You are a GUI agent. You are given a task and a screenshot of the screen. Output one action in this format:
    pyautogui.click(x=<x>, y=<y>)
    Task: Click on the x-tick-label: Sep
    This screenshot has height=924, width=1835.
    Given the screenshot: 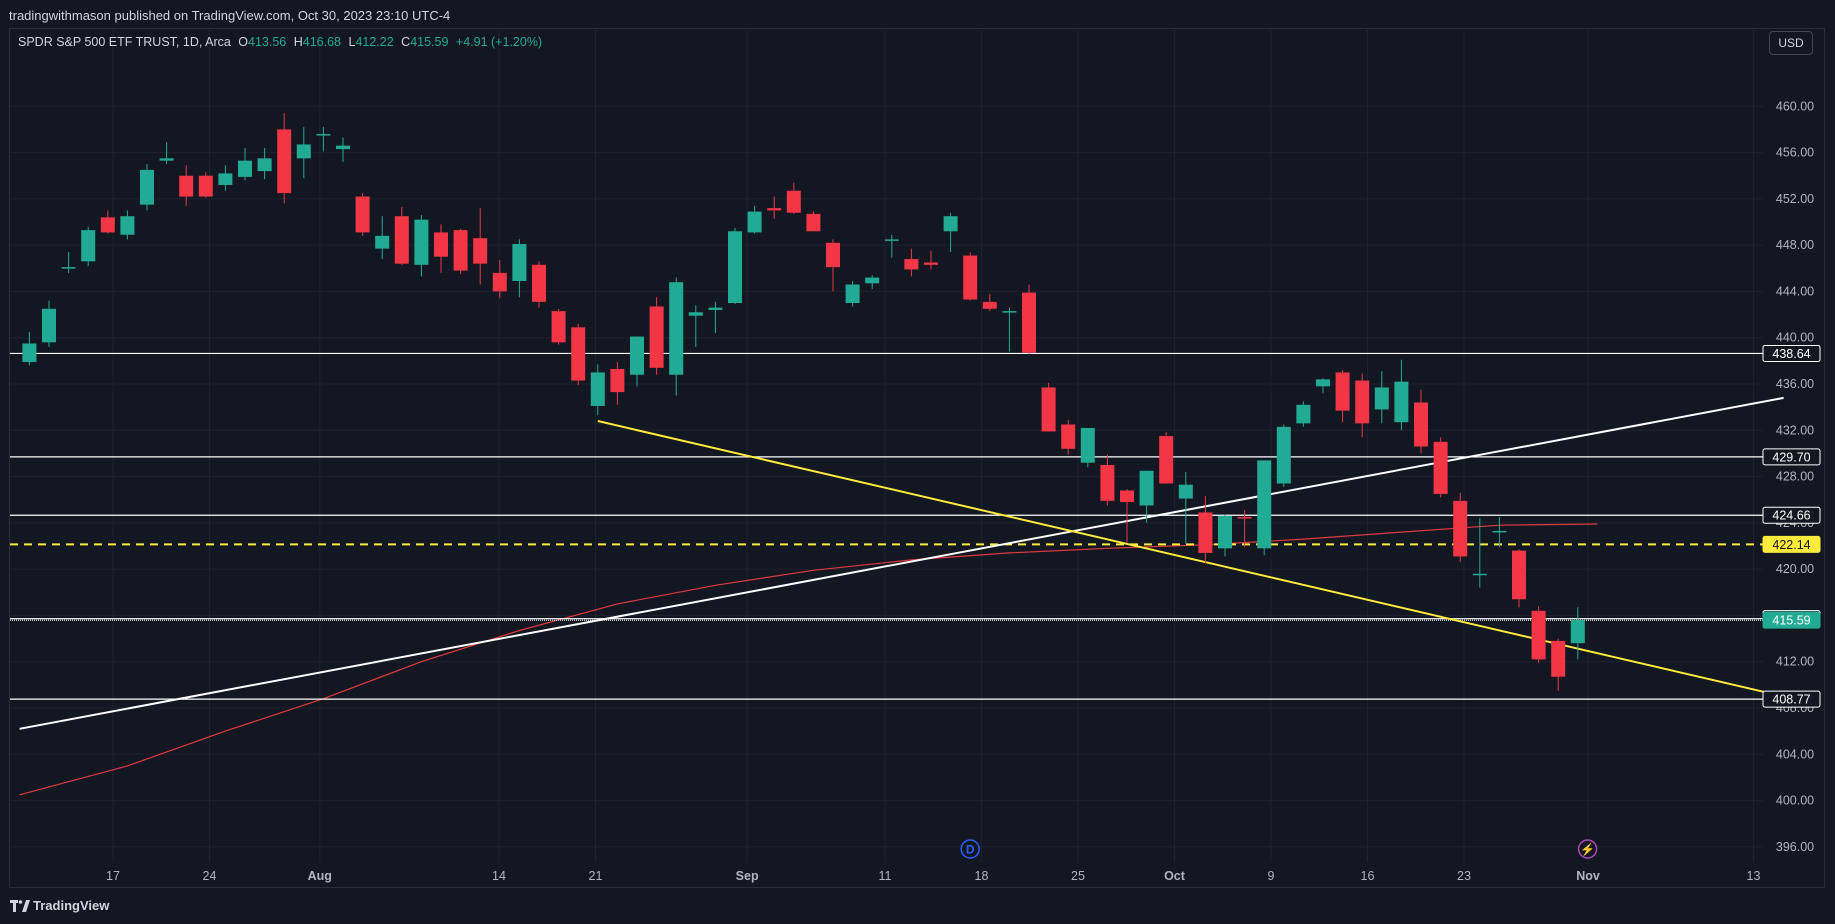 What is the action you would take?
    pyautogui.click(x=747, y=876)
    